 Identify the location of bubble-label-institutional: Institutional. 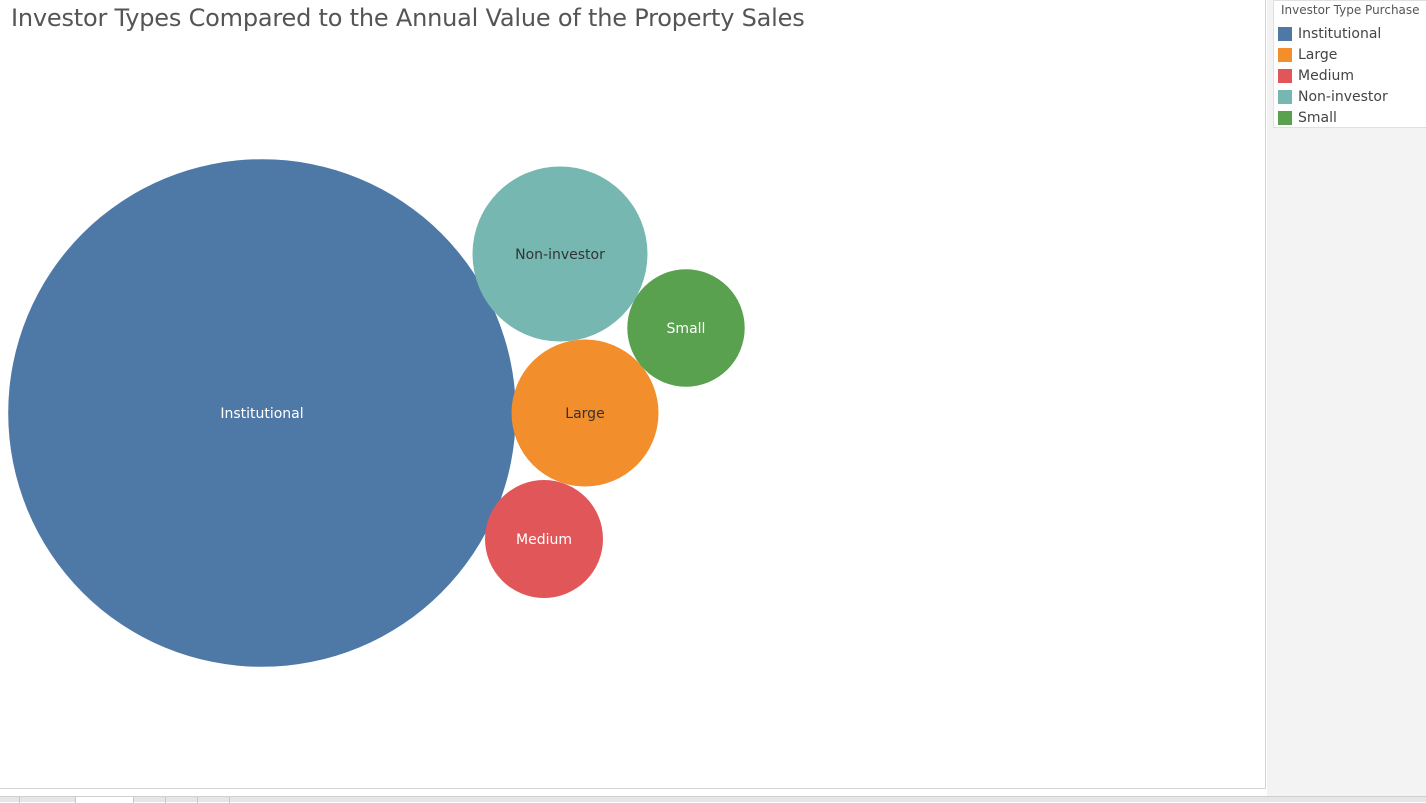
(261, 414).